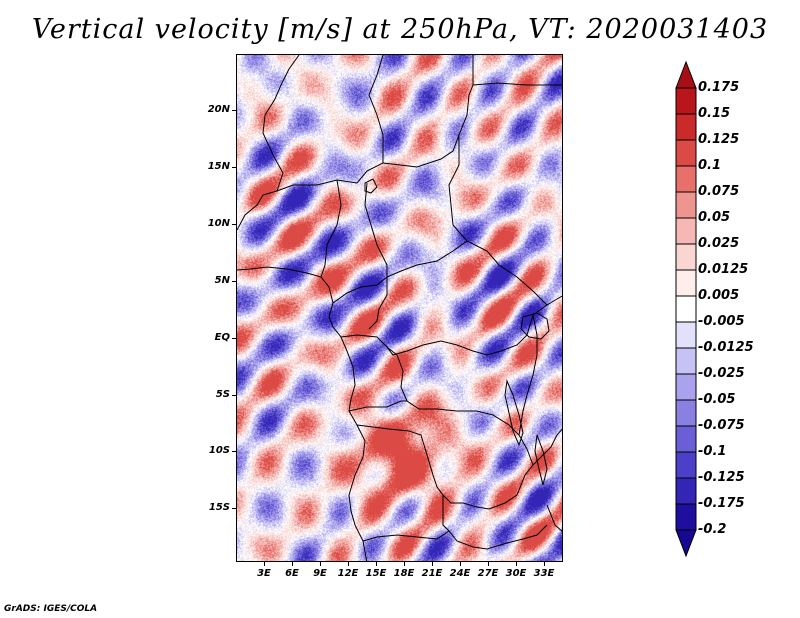 Image resolution: width=800 pixels, height=618 pixels. I want to click on lake-chad, so click(371, 186).